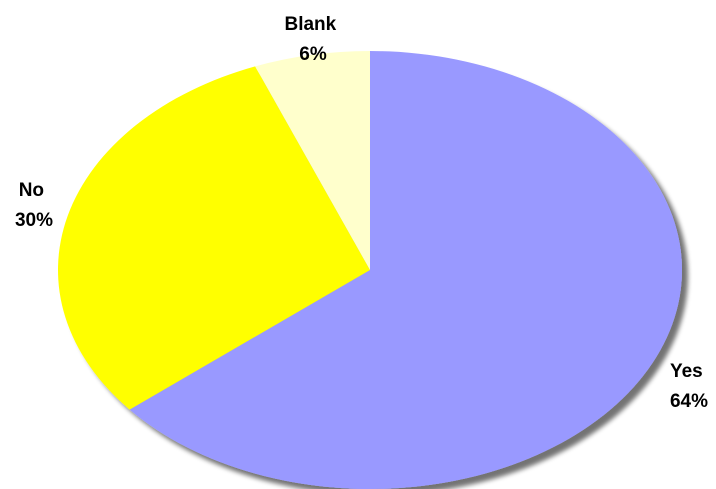 This screenshot has width=716, height=489. What do you see at coordinates (686, 371) in the screenshot?
I see `slice-name-yes: Yes` at bounding box center [686, 371].